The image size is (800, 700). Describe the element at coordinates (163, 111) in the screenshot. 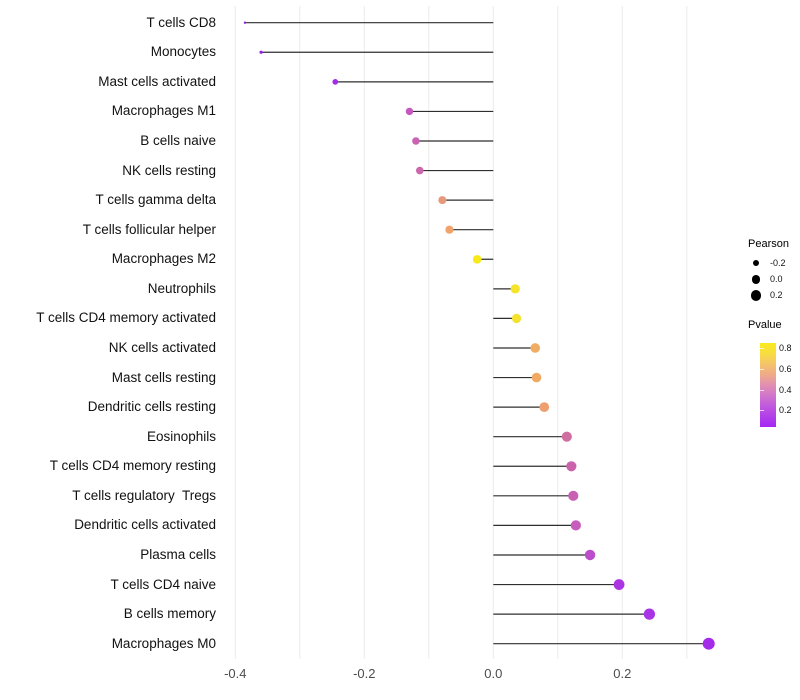

I see `y-axis-label: Macrophages M1` at that location.